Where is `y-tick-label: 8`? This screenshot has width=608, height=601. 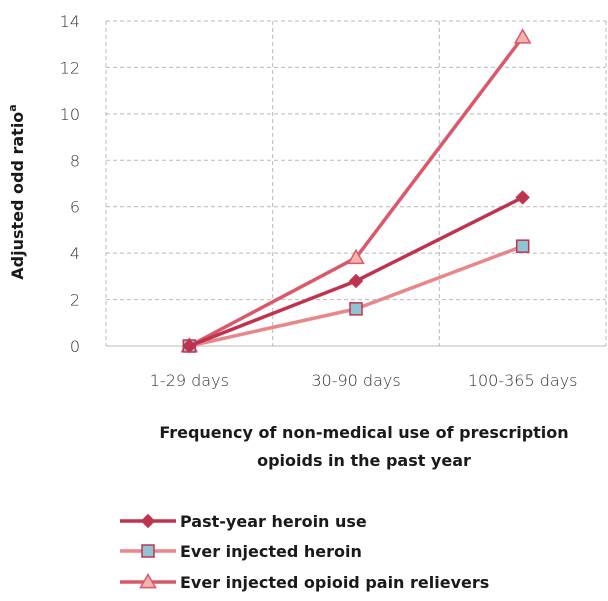
y-tick-label: 8 is located at coordinates (75, 160).